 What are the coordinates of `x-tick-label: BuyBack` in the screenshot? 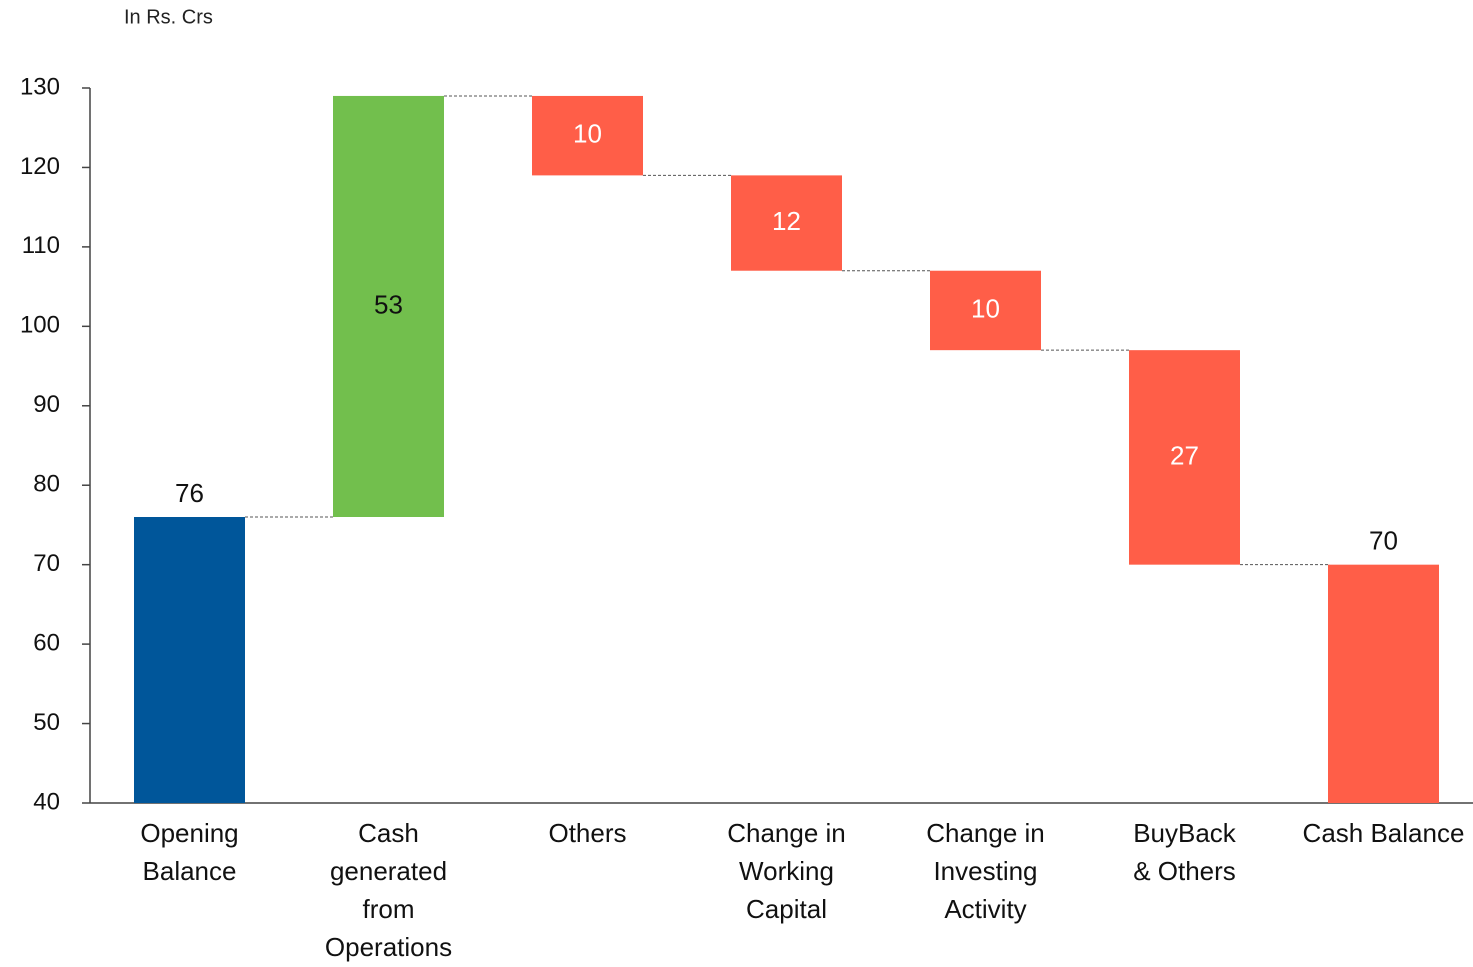 It's located at (1185, 833).